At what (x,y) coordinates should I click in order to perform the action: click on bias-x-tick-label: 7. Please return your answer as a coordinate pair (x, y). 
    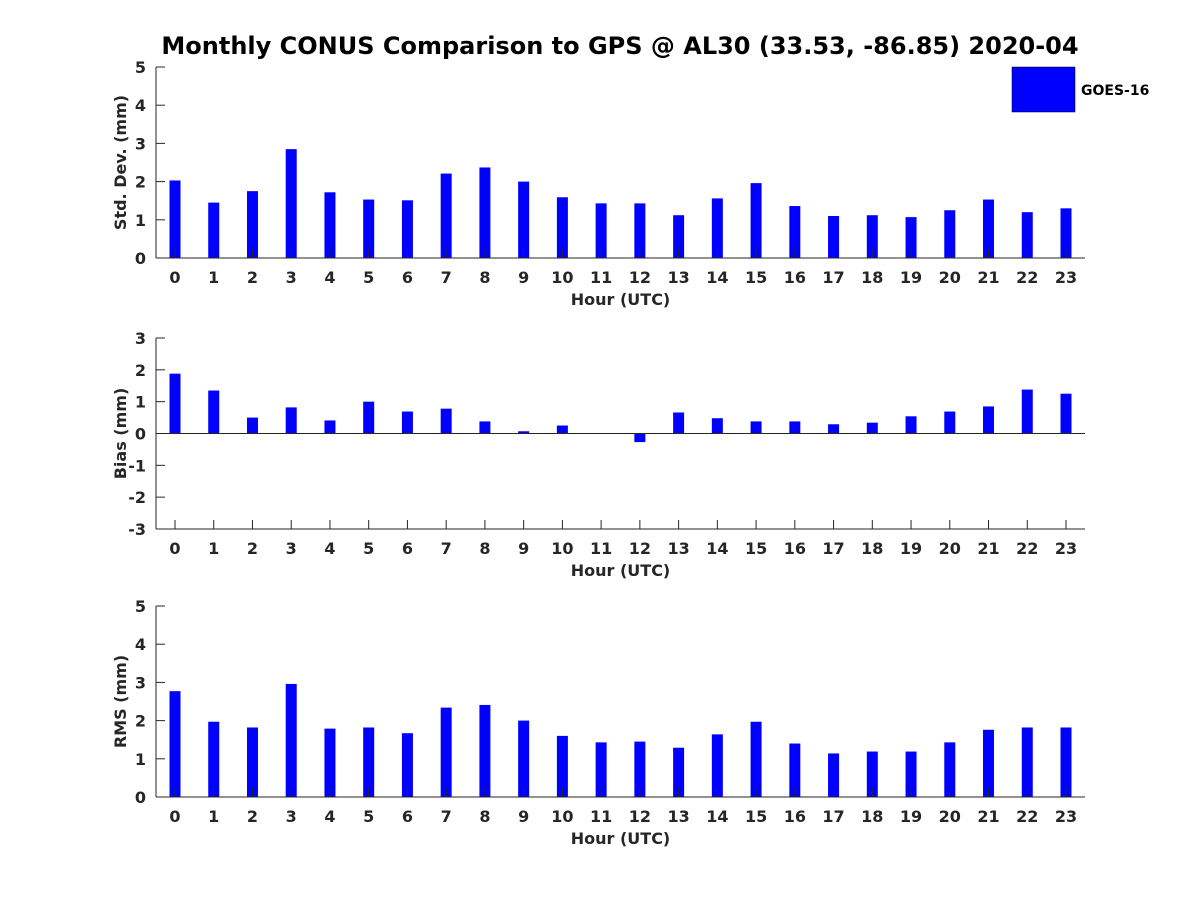
    Looking at the image, I should click on (446, 548).